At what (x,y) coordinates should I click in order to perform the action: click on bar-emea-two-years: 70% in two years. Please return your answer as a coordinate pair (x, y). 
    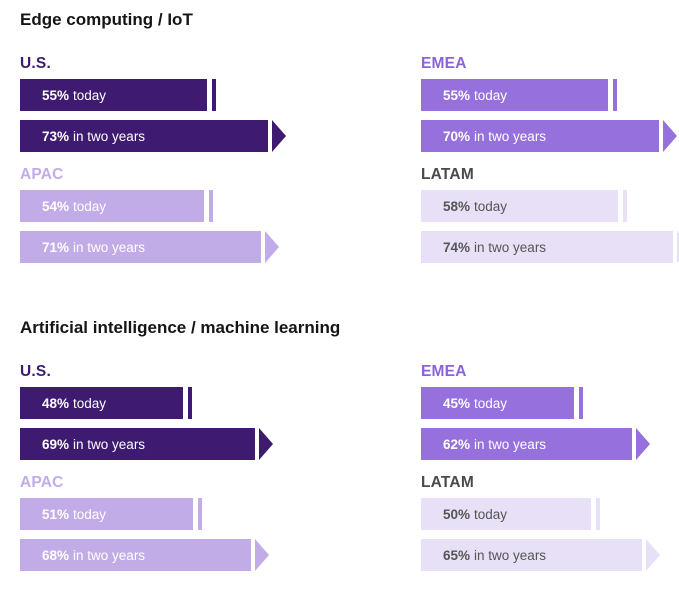
    Looking at the image, I should click on (540, 136).